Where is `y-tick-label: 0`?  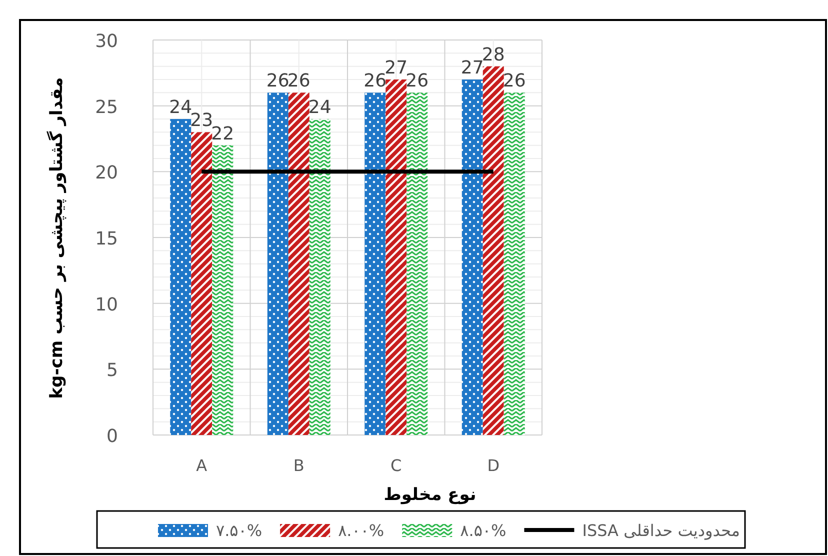 y-tick-label: 0 is located at coordinates (112, 436).